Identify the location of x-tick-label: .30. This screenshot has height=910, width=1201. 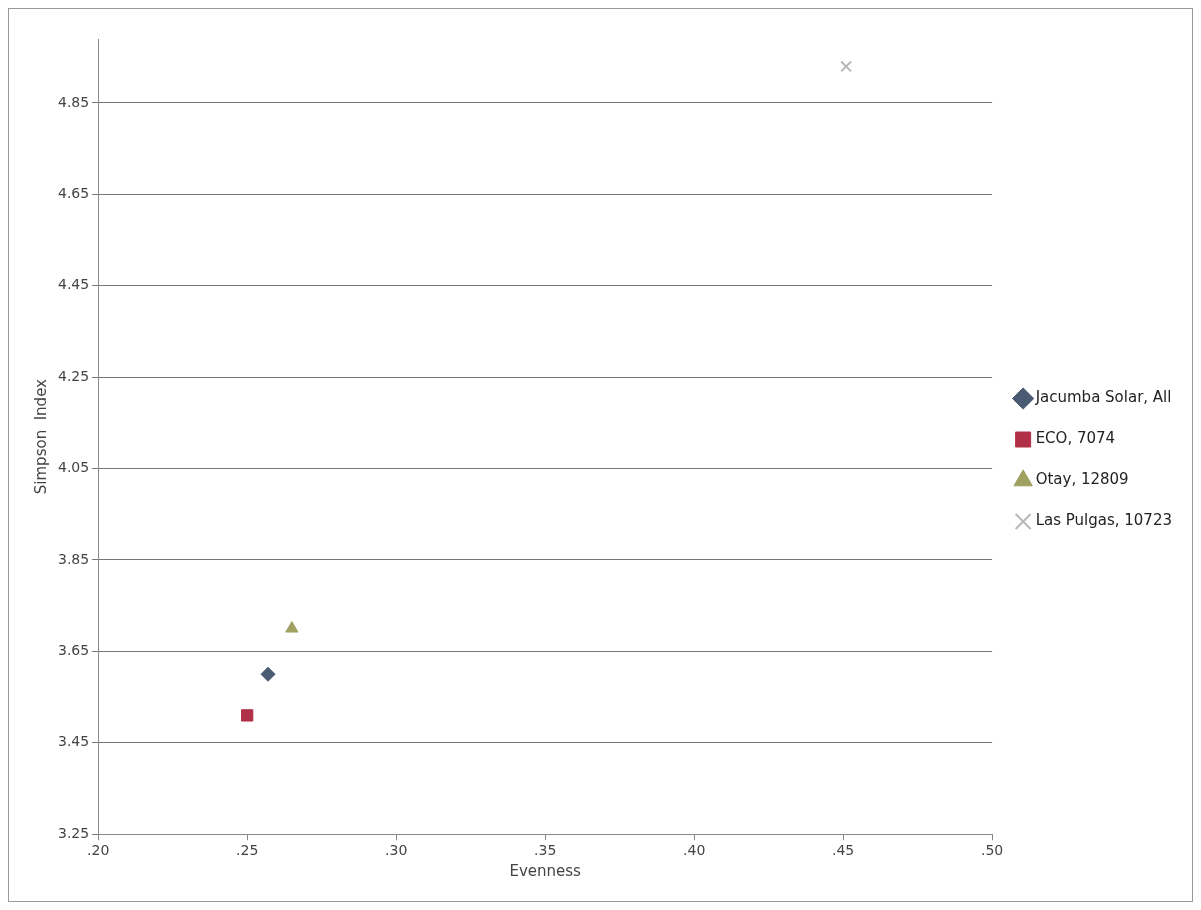
(396, 850).